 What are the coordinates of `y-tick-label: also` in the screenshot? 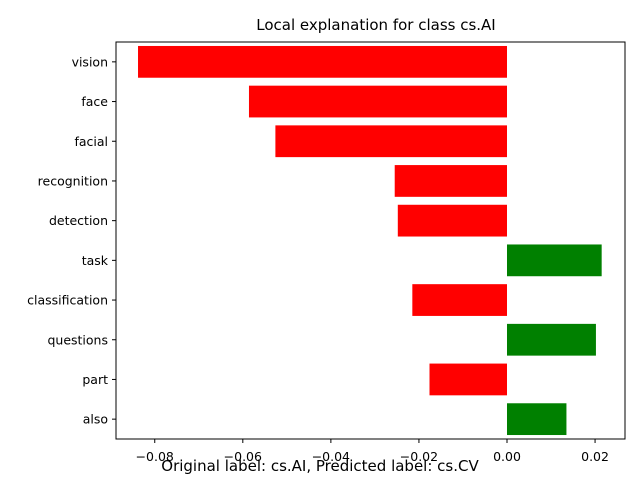 It's located at (95, 419).